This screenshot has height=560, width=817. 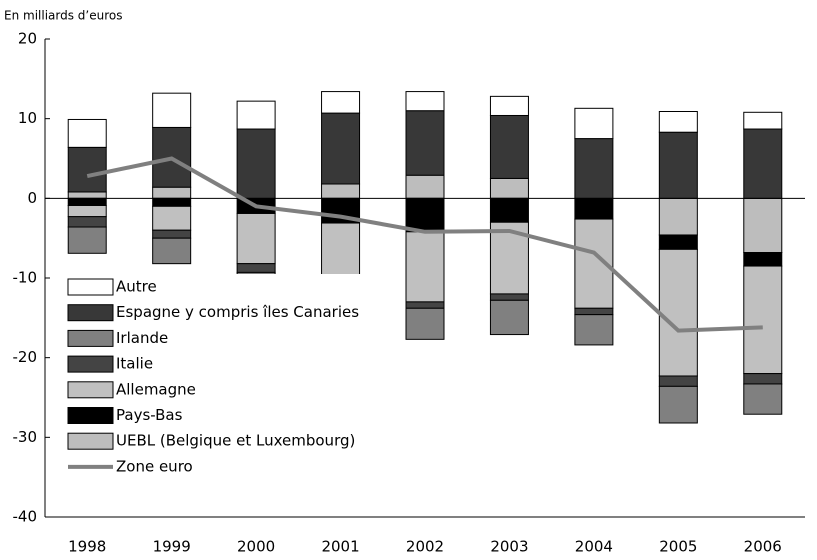 I want to click on y-tick-label: 10, so click(x=27, y=118).